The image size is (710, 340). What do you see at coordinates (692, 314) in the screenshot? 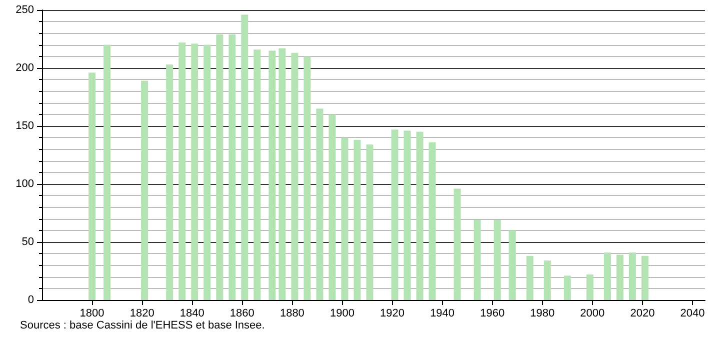
I see `x-tick-label: 2040` at bounding box center [692, 314].